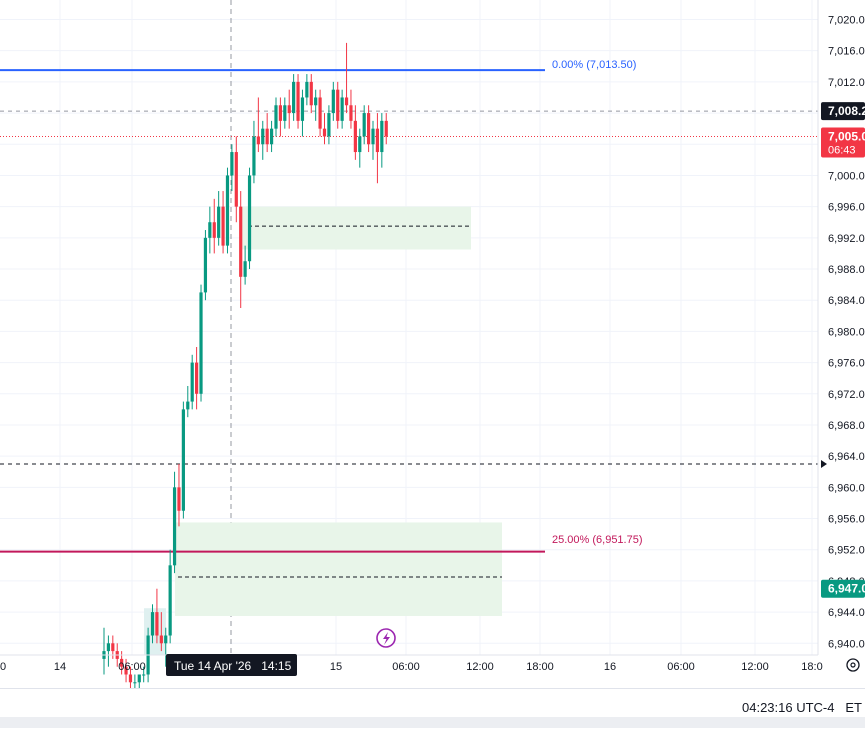 Image resolution: width=865 pixels, height=729 pixels. Describe the element at coordinates (846, 301) in the screenshot. I see `price-tick-label: 6,984.0` at that location.